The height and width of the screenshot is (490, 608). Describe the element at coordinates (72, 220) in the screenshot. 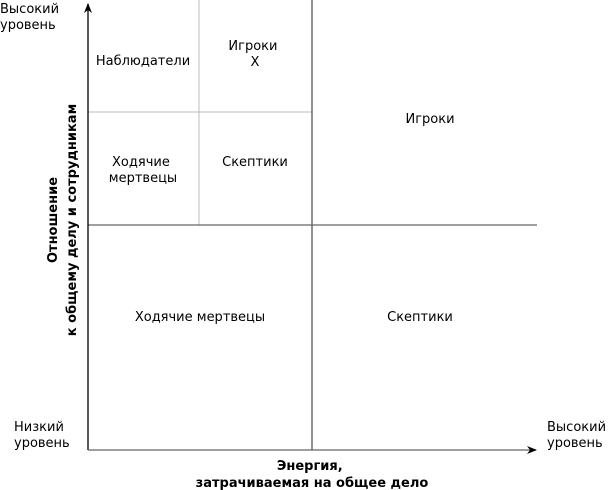

I see `svg-text: к общему делу и сотрудникам` at that location.